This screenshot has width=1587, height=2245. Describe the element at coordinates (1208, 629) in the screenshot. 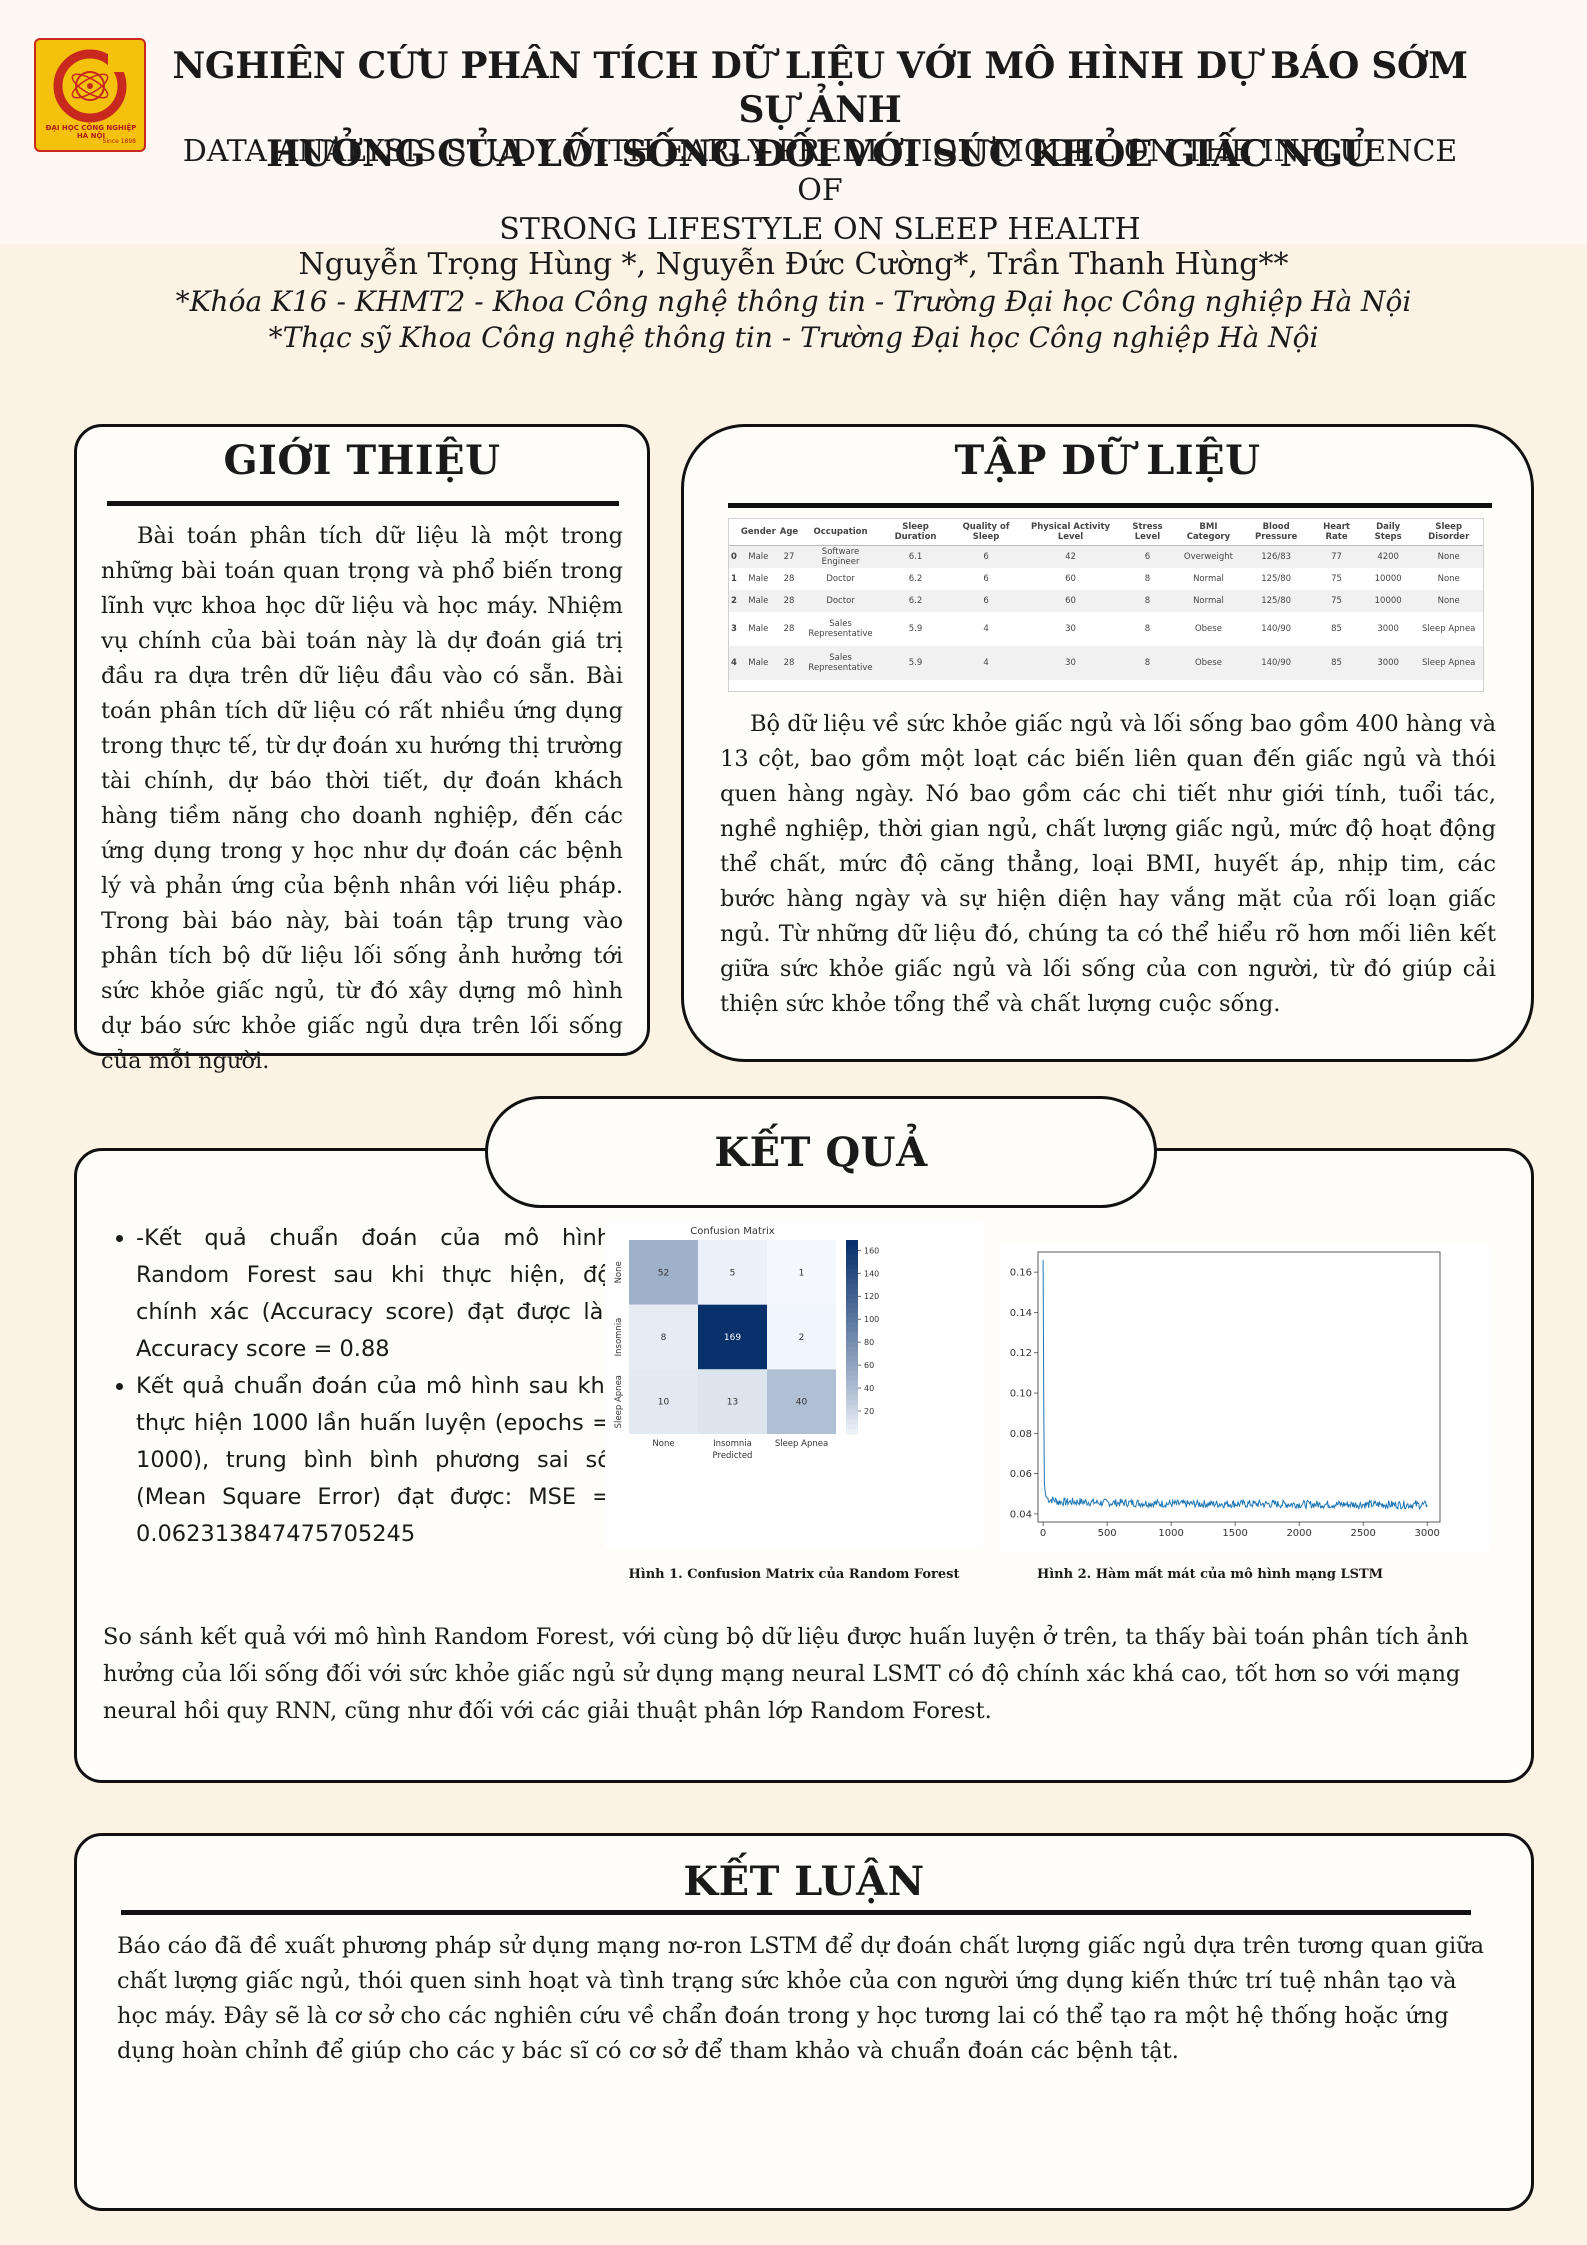

I see `table-cell: Obese` at that location.